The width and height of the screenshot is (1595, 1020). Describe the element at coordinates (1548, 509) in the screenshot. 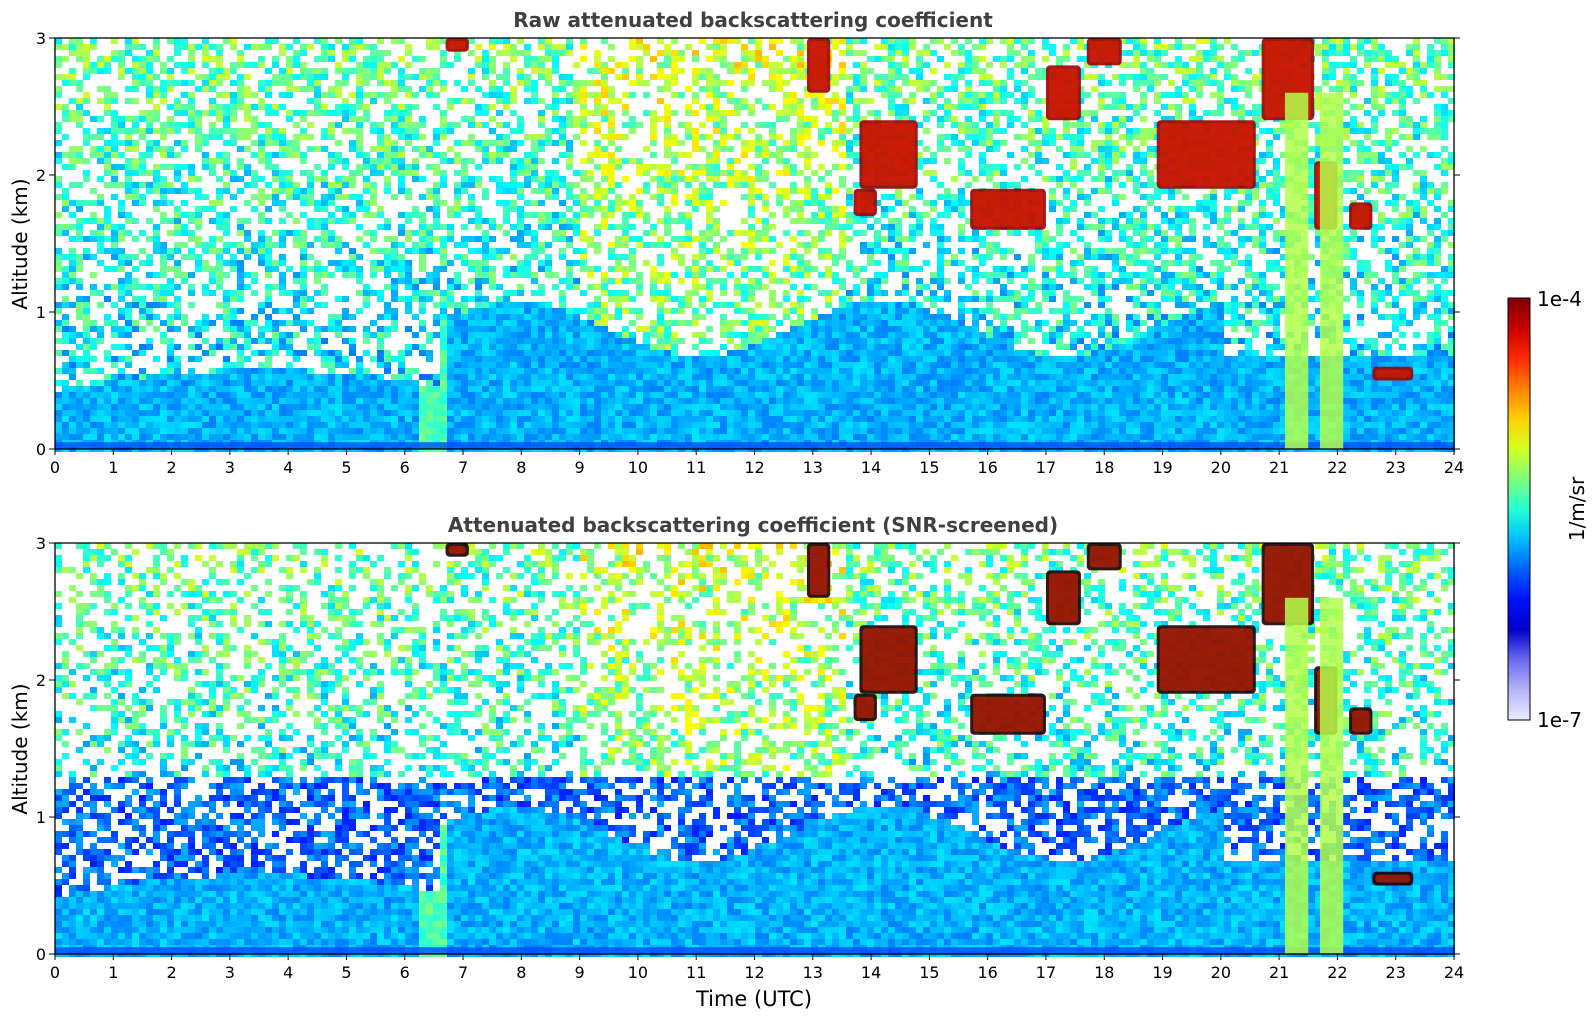

I see `colorbar: 1e-4 1e-7 1/m/sr` at that location.